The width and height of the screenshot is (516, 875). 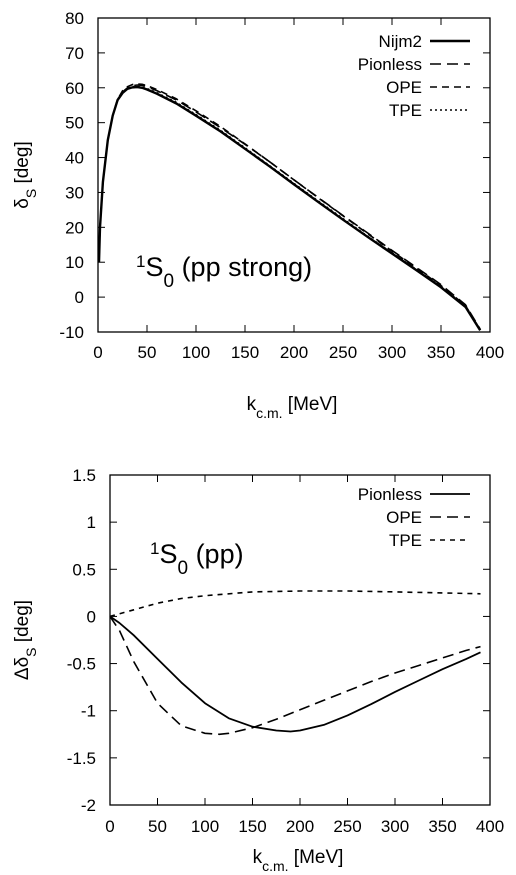 I want to click on y-tick-label: -2, so click(x=88, y=805).